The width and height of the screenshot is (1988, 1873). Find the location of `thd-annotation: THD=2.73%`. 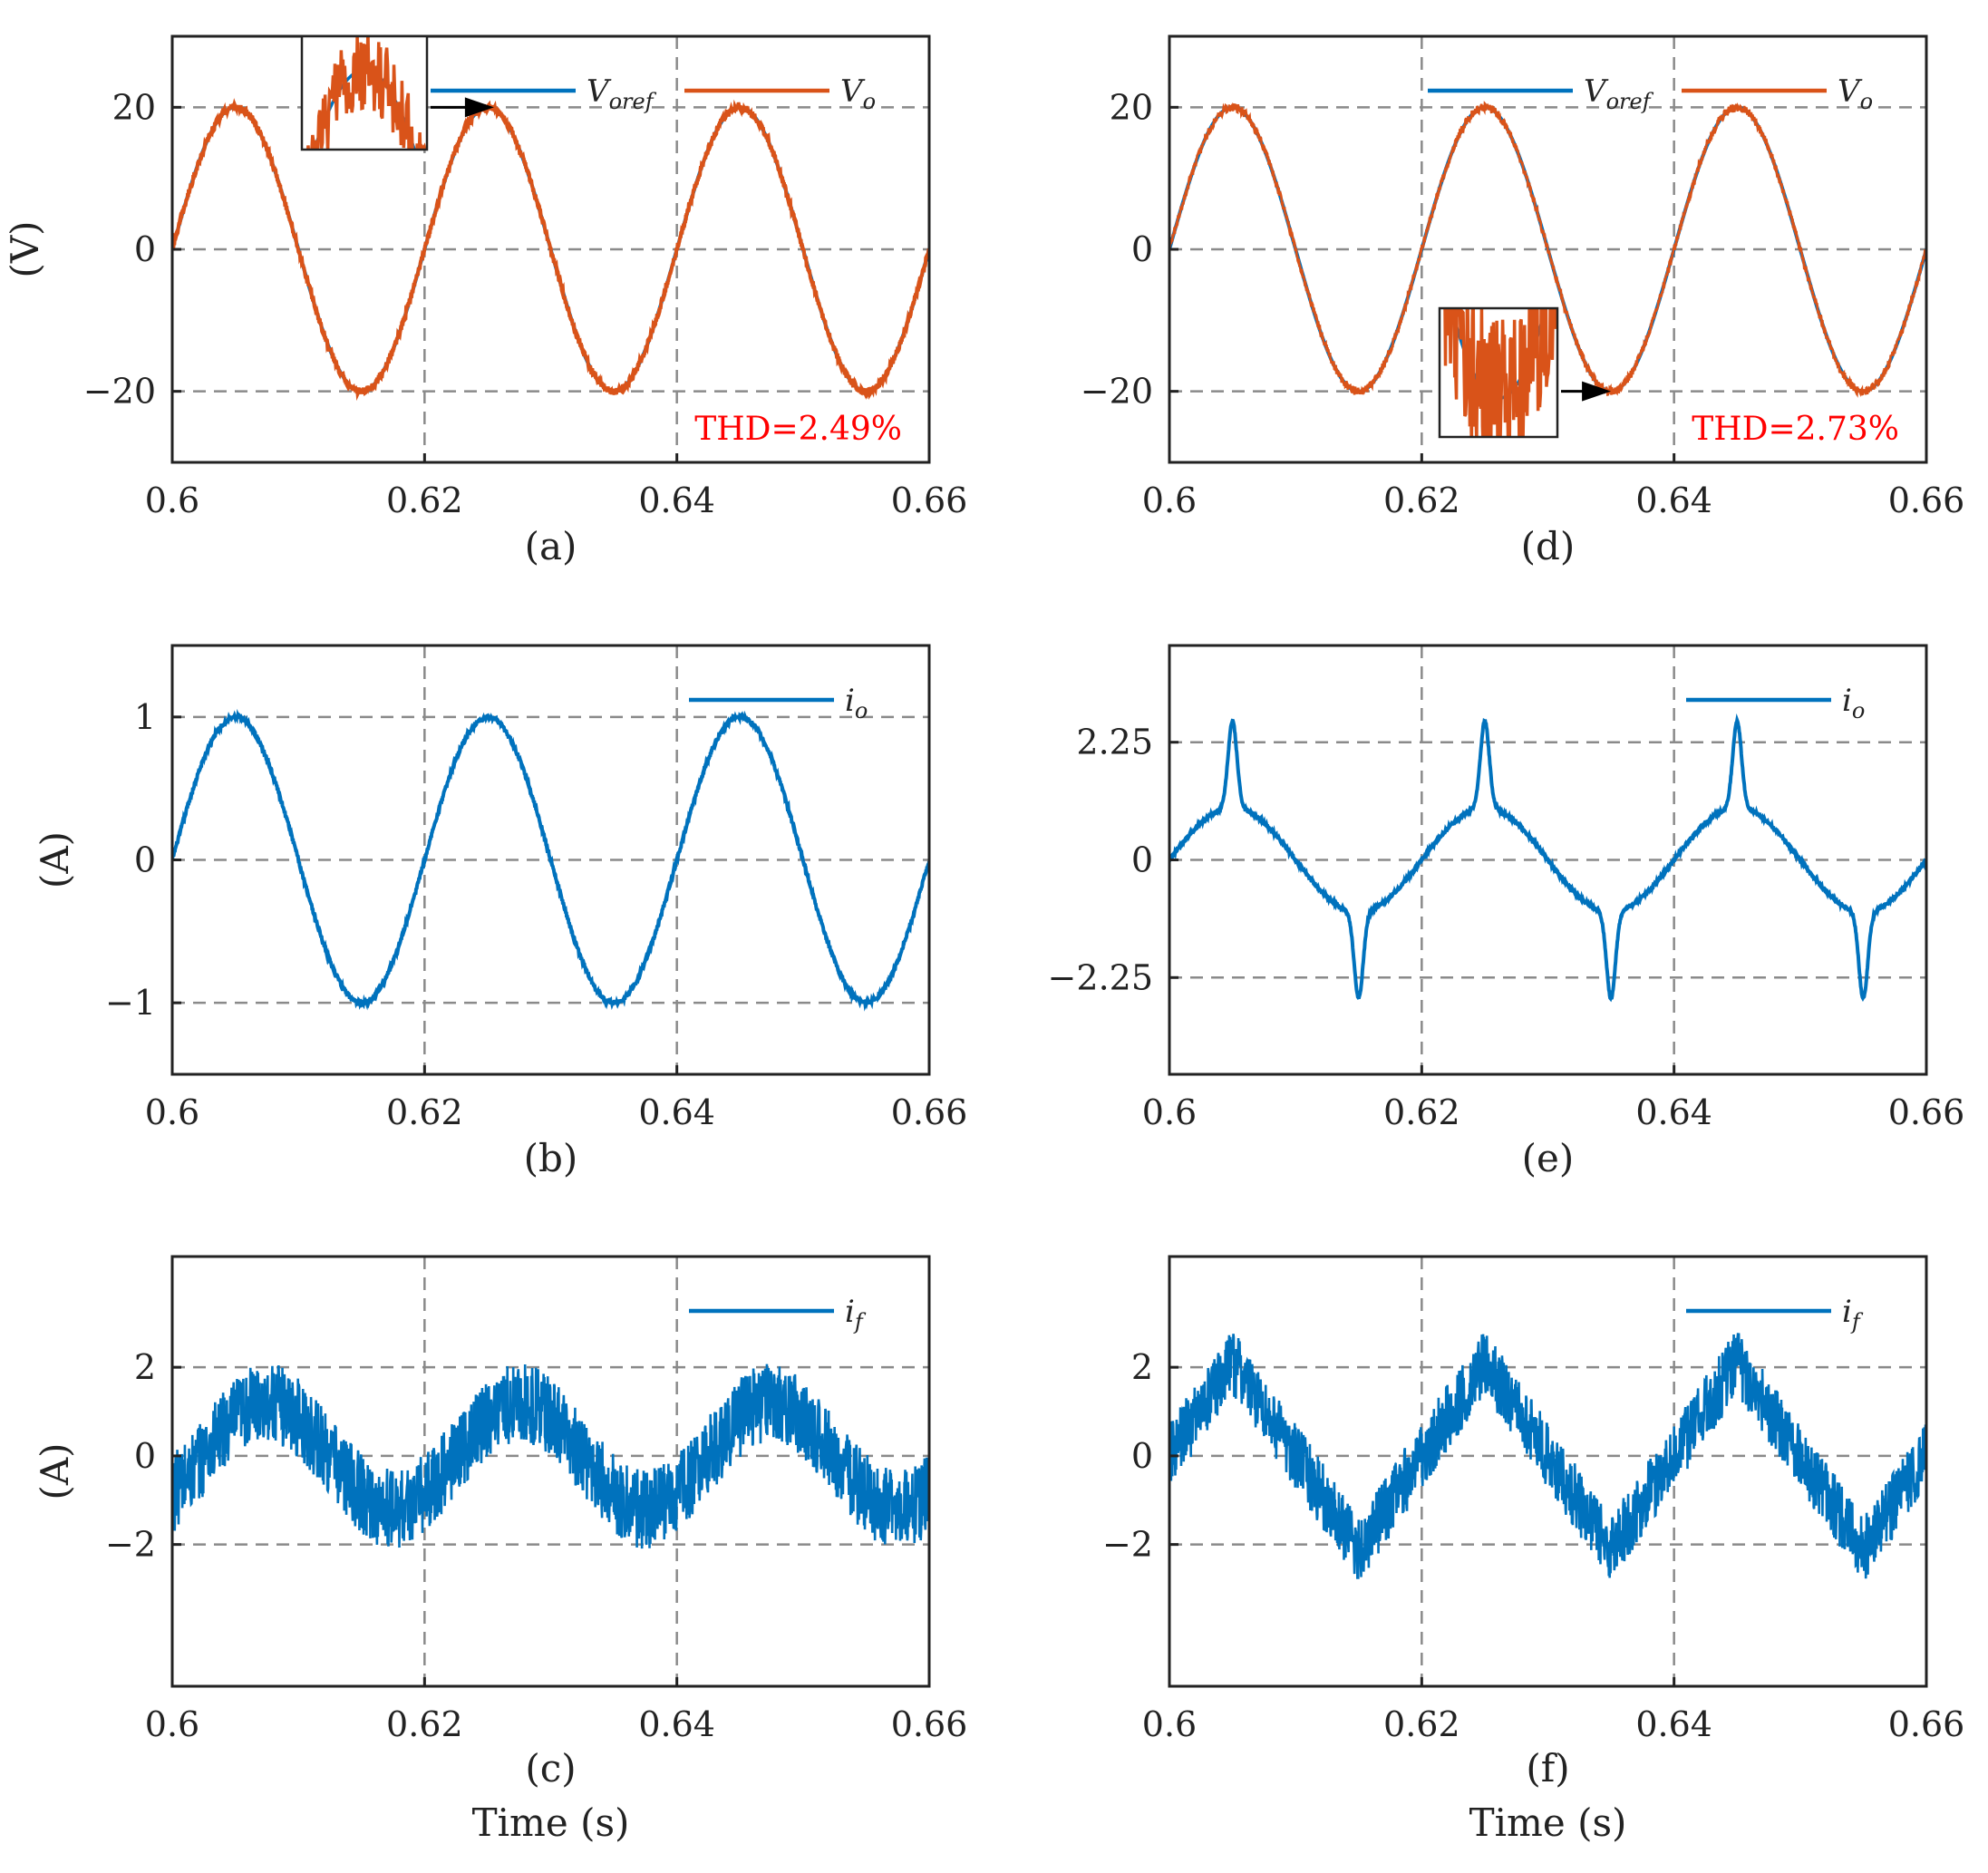

thd-annotation: THD=2.73% is located at coordinates (1795, 430).